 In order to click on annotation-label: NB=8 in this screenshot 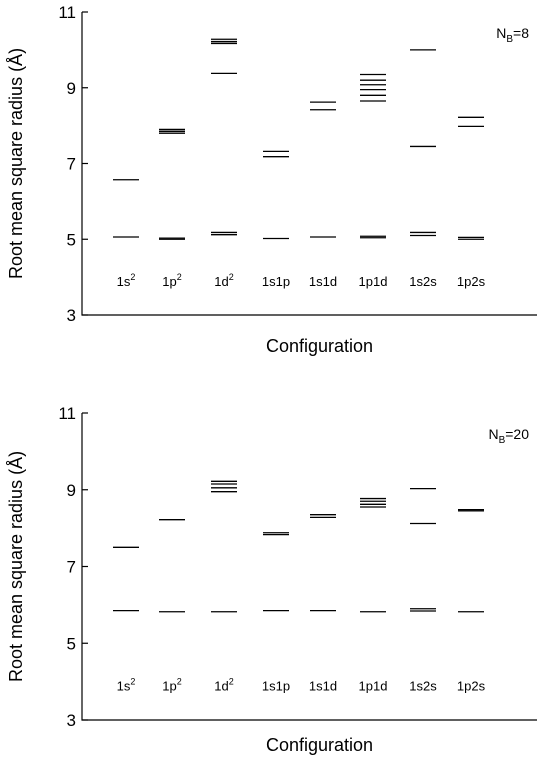, I will do `click(512, 35)`.